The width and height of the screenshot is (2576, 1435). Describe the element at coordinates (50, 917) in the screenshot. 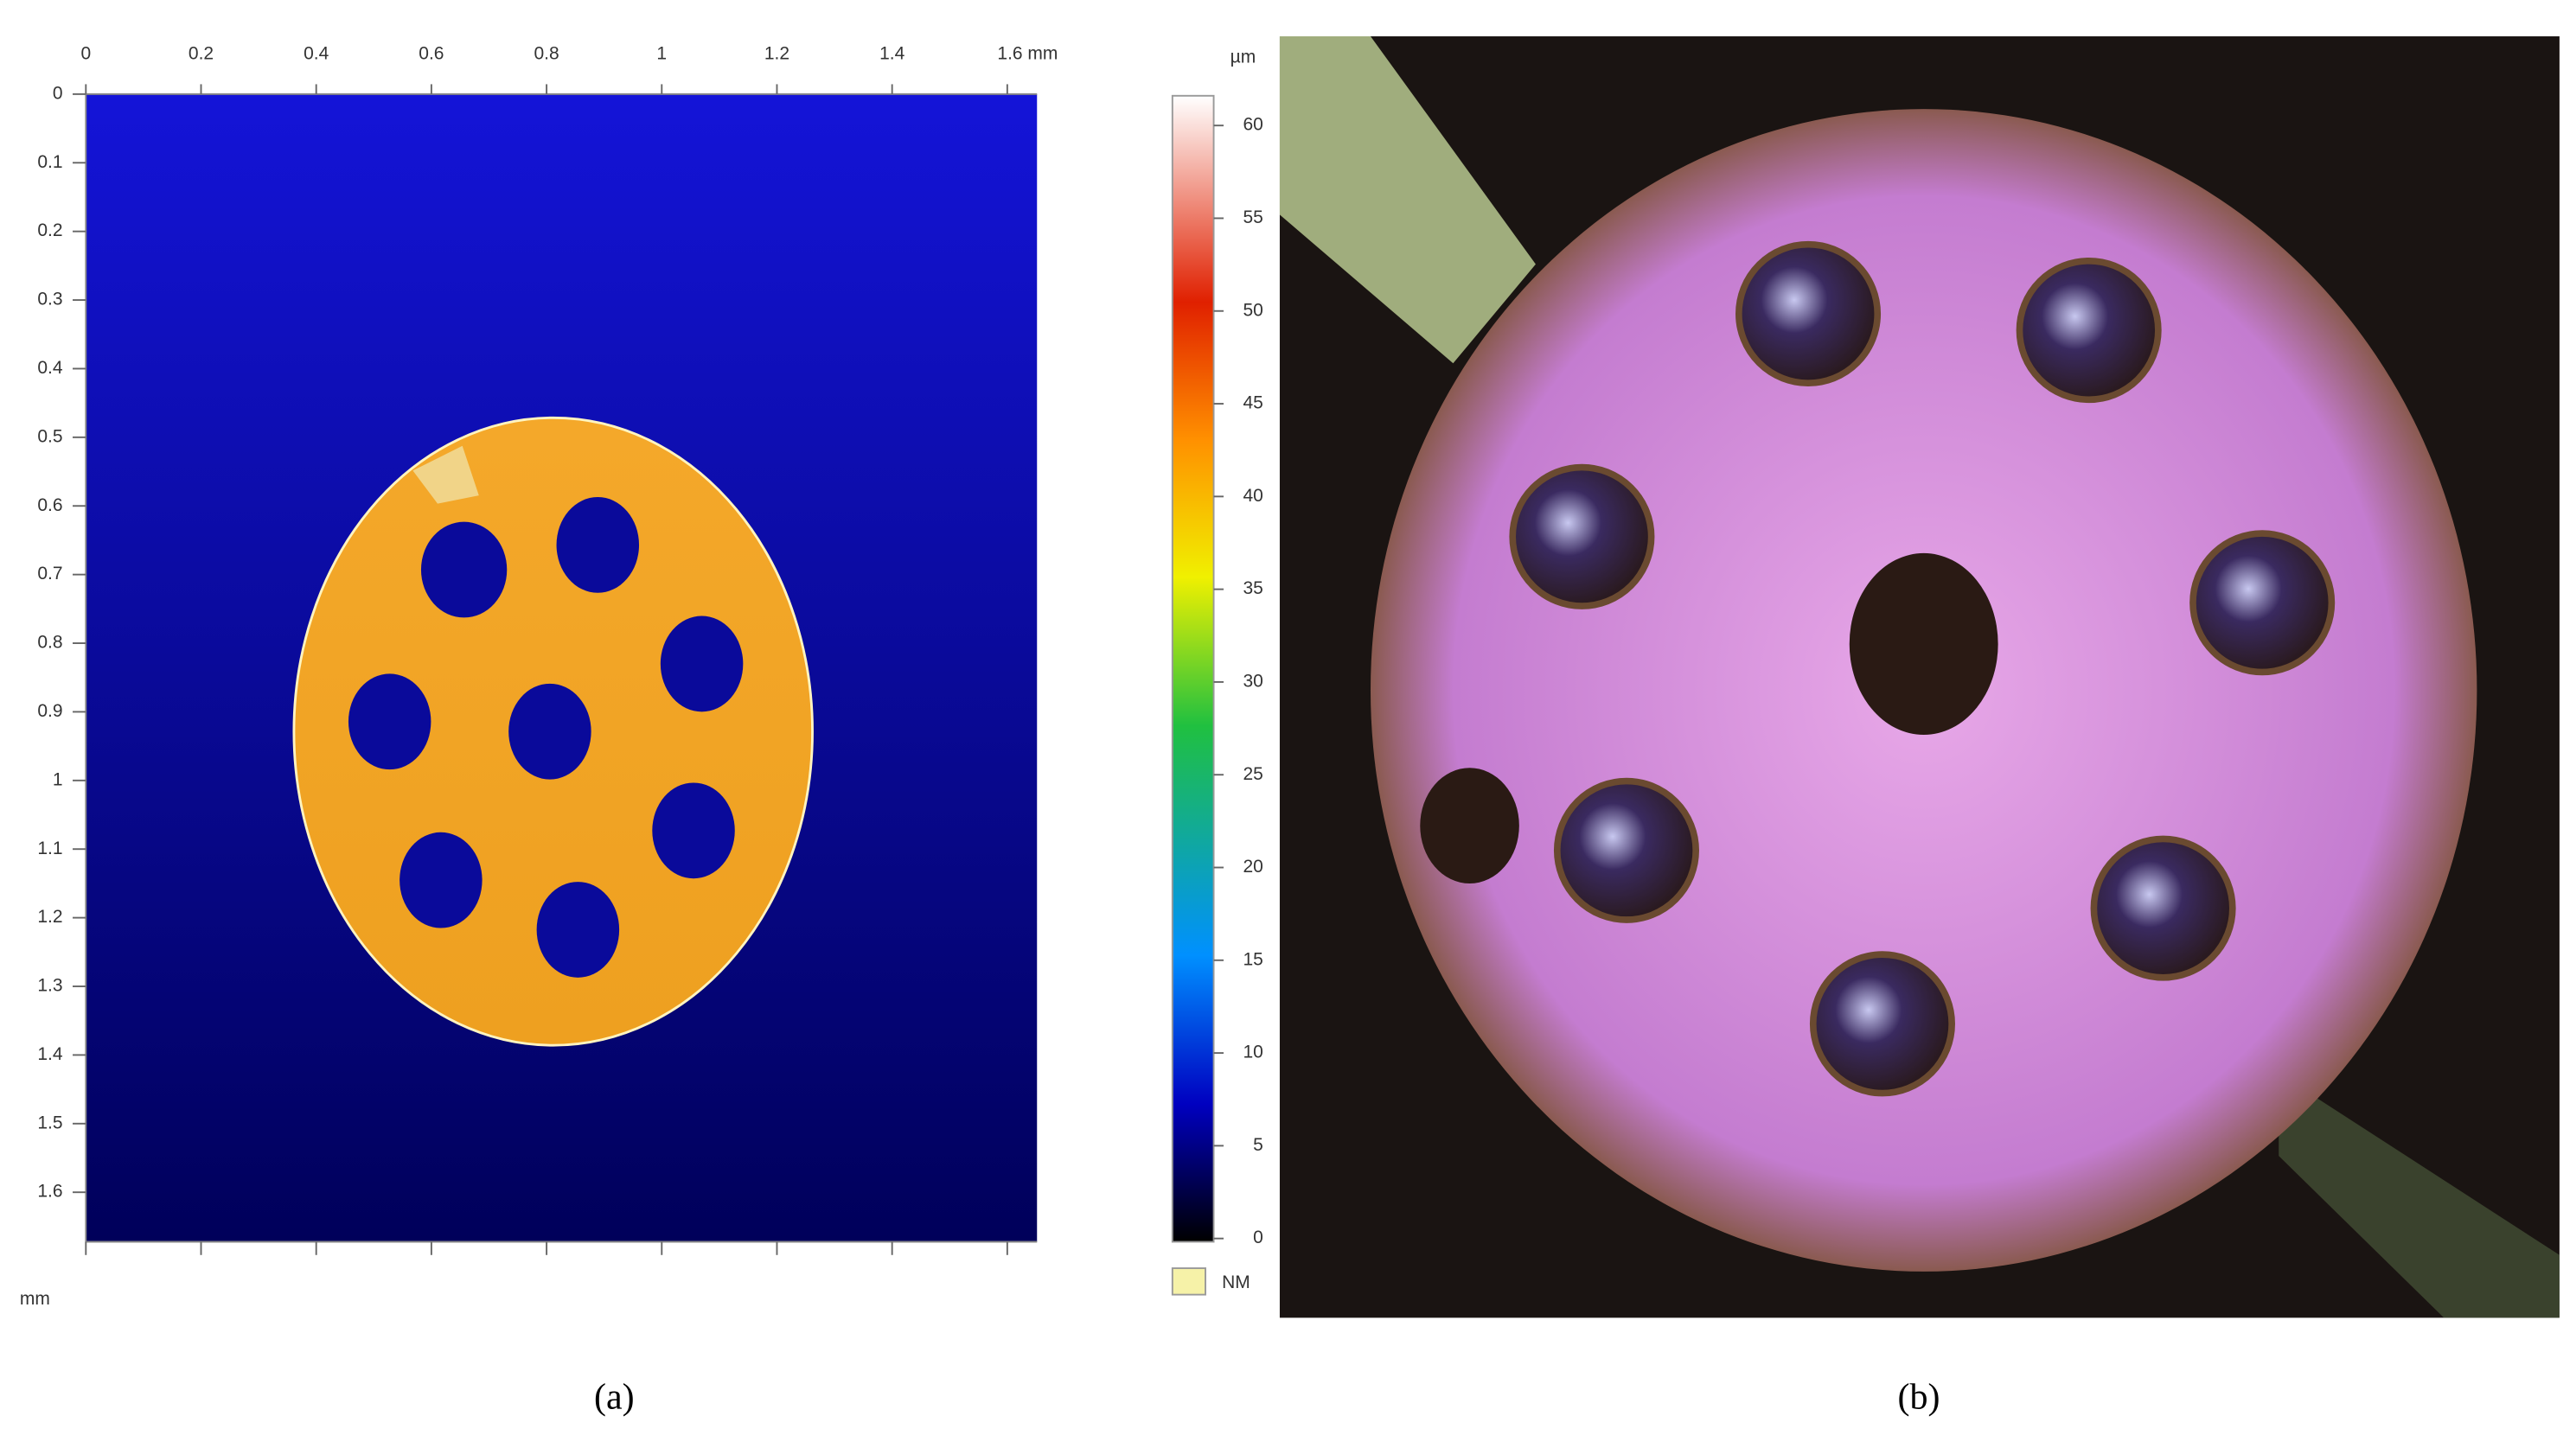

I see `y-tick-label: 1.2` at that location.